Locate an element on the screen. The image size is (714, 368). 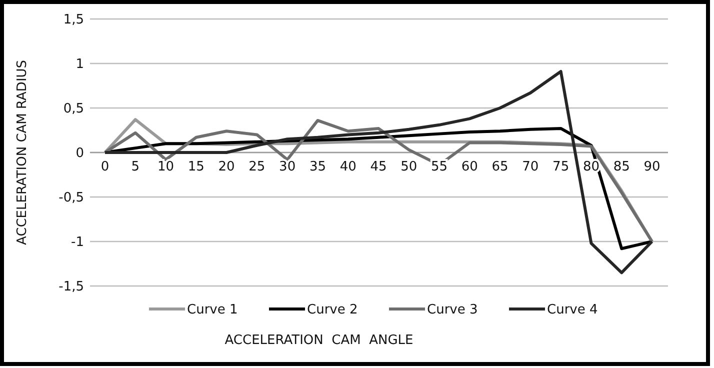
x-tick-label: 85 is located at coordinates (621, 167).